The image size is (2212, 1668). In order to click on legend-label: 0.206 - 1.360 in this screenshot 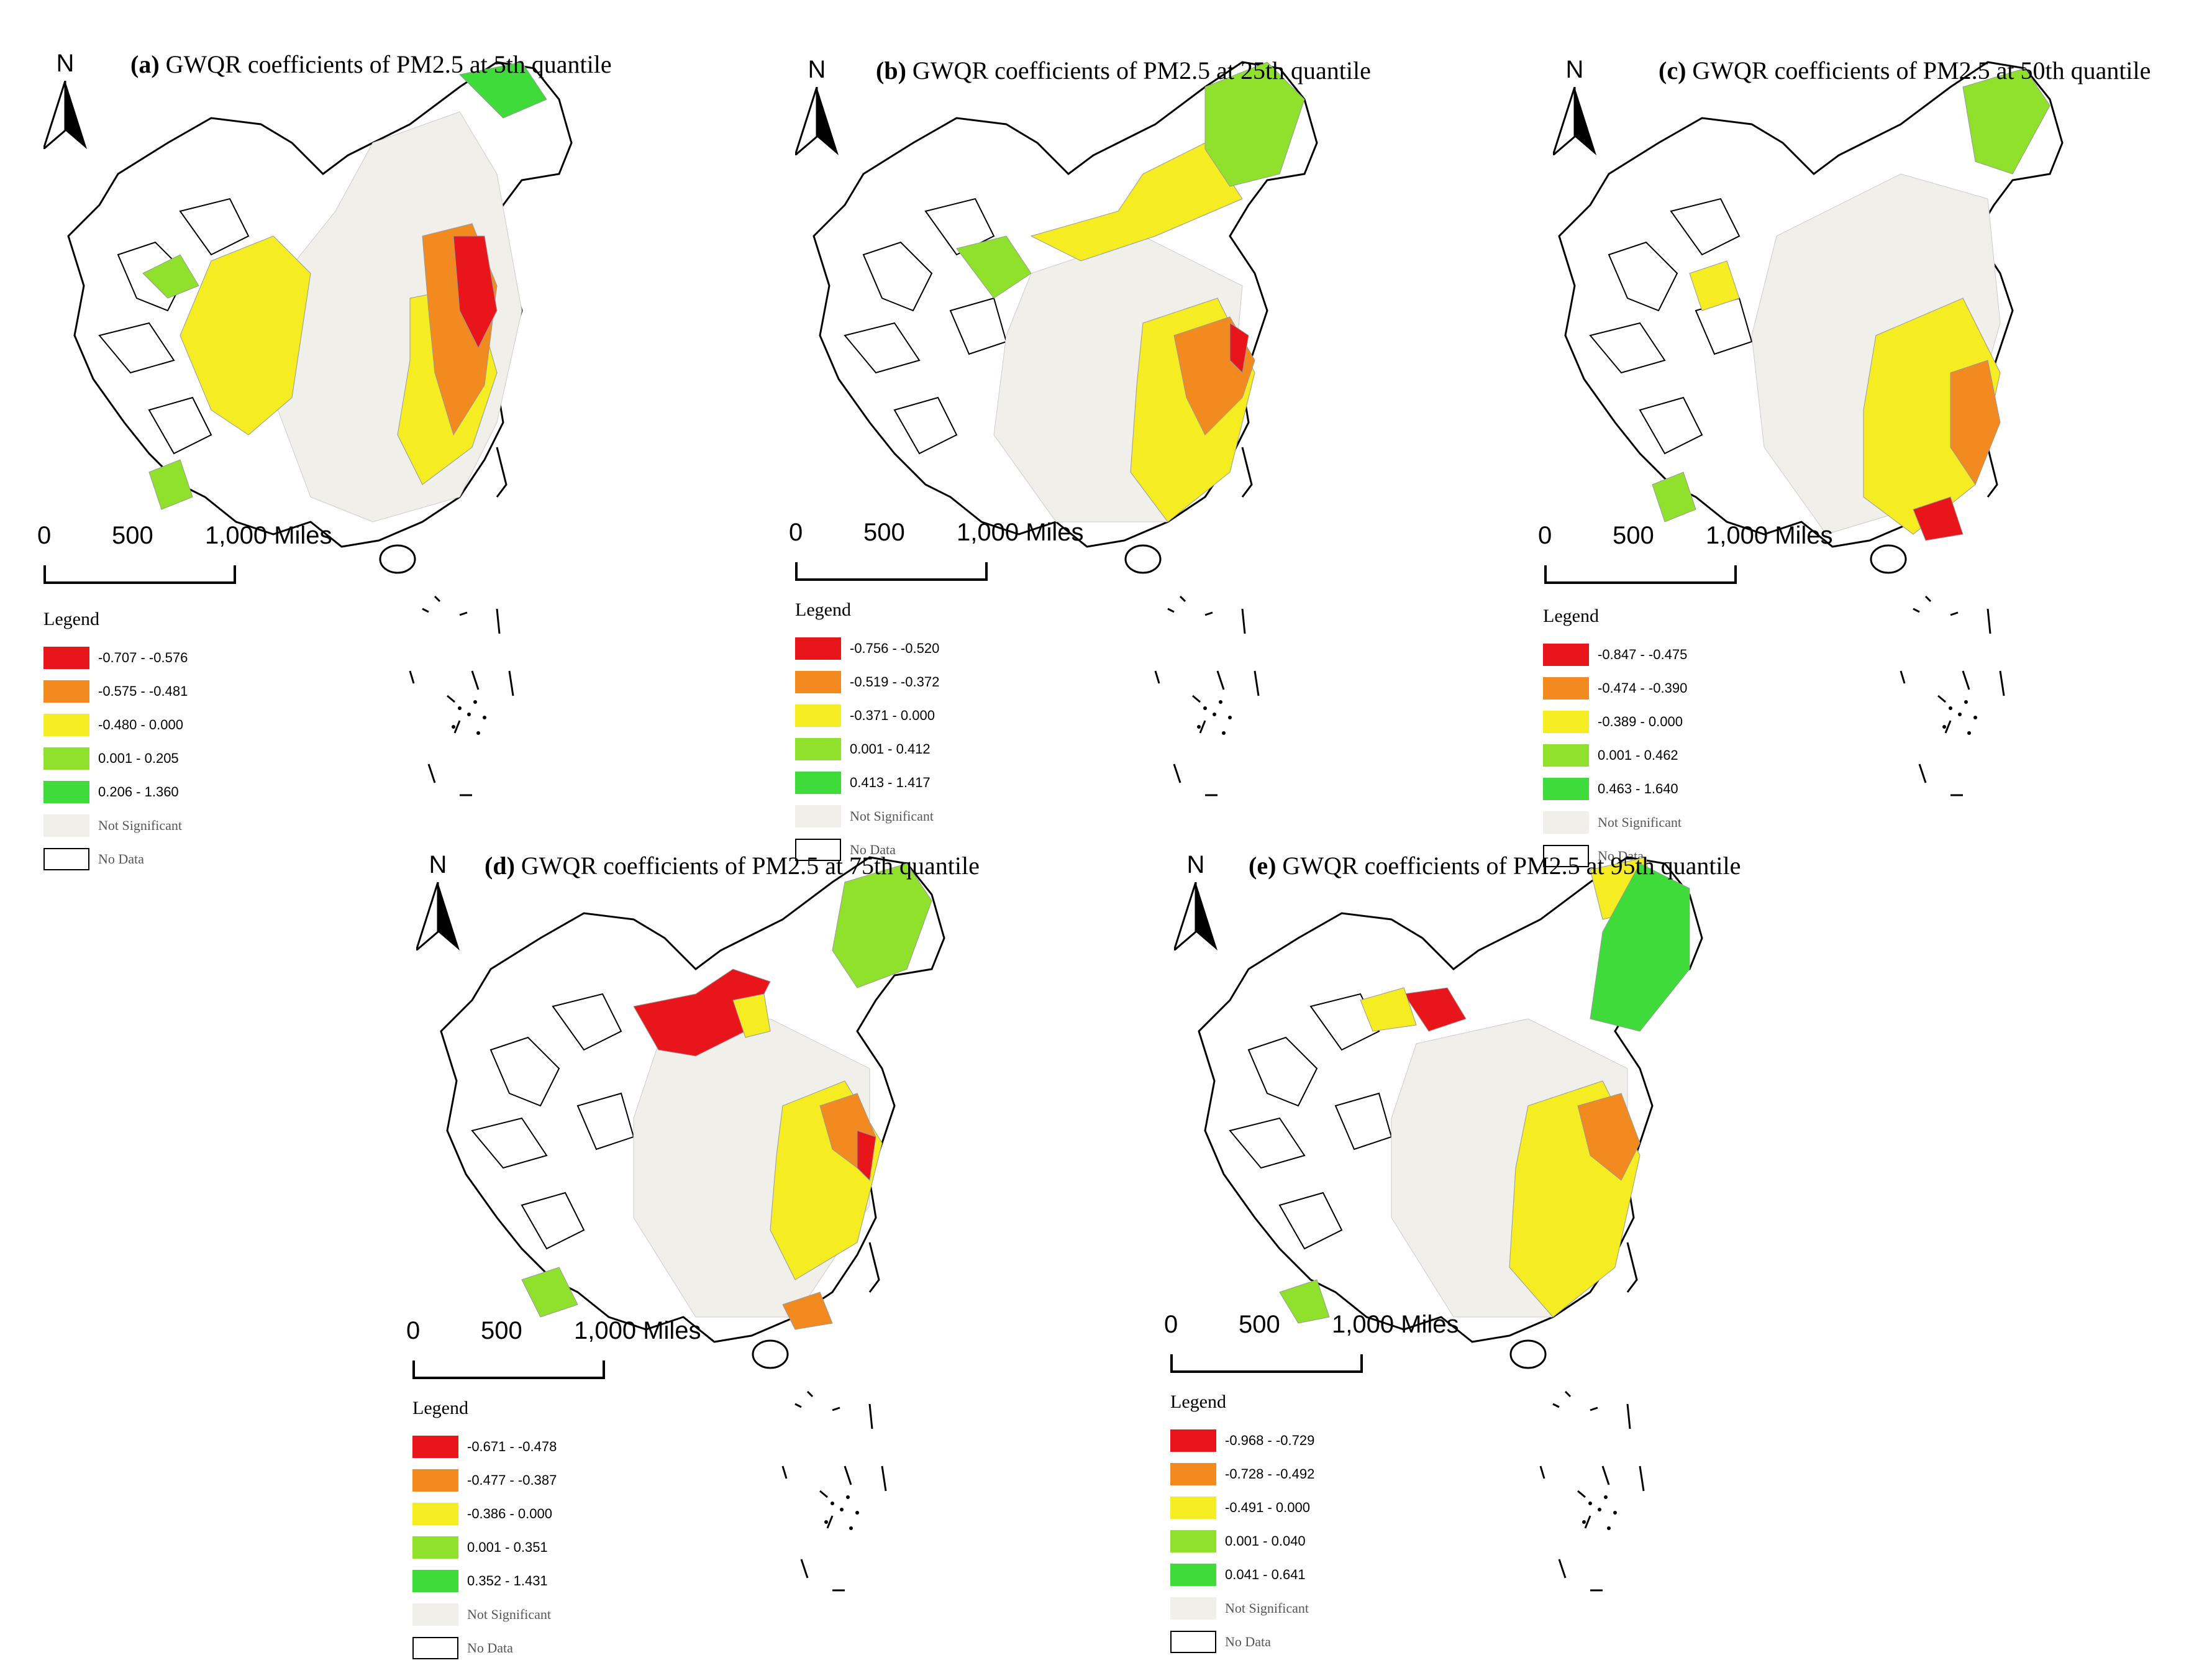, I will do `click(138, 792)`.